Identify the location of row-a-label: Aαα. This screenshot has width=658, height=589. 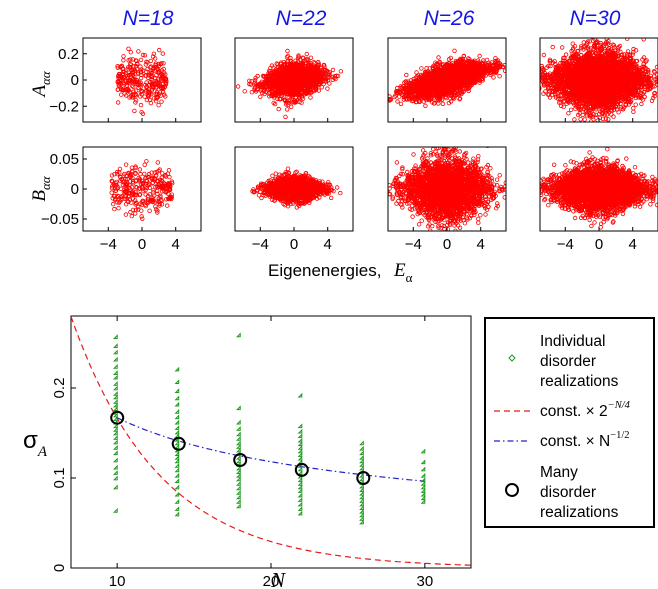
(41, 84).